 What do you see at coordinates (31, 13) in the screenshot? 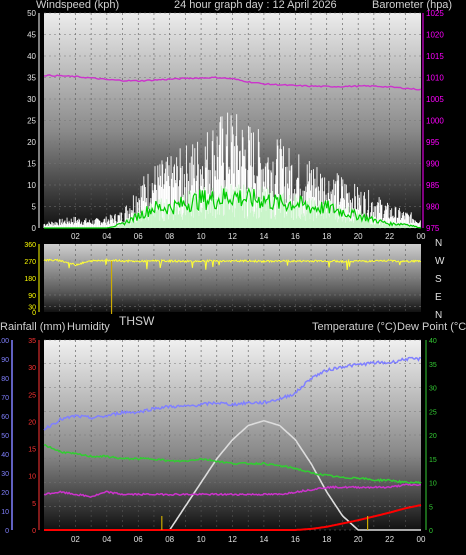
I see `wind-tick-label: 50` at bounding box center [31, 13].